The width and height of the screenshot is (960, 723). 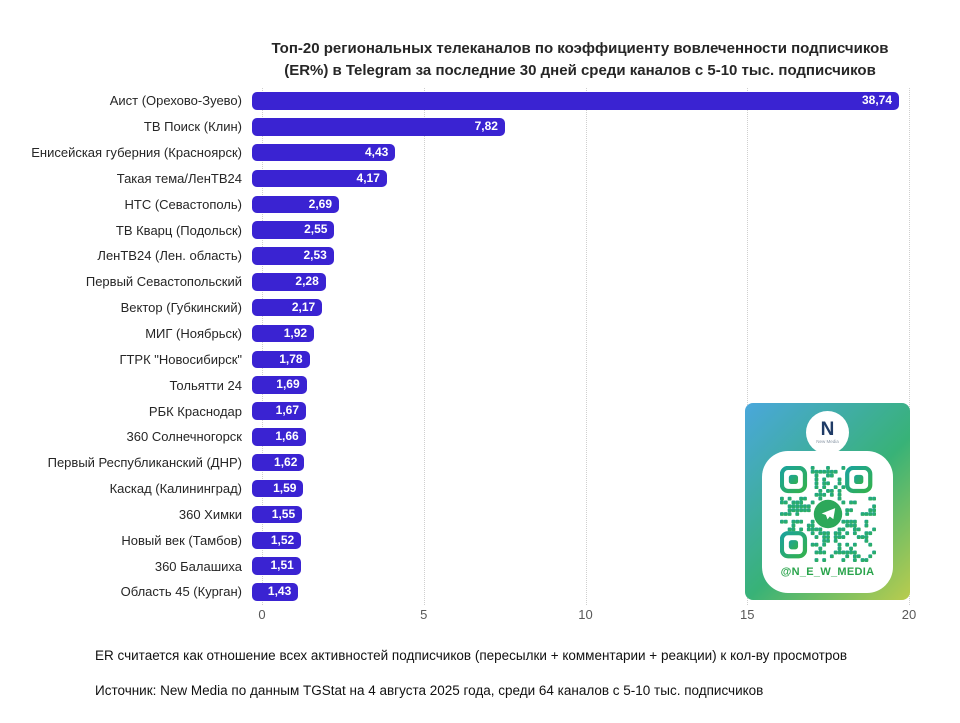 I want to click on value-label: 2,28, so click(x=307, y=281).